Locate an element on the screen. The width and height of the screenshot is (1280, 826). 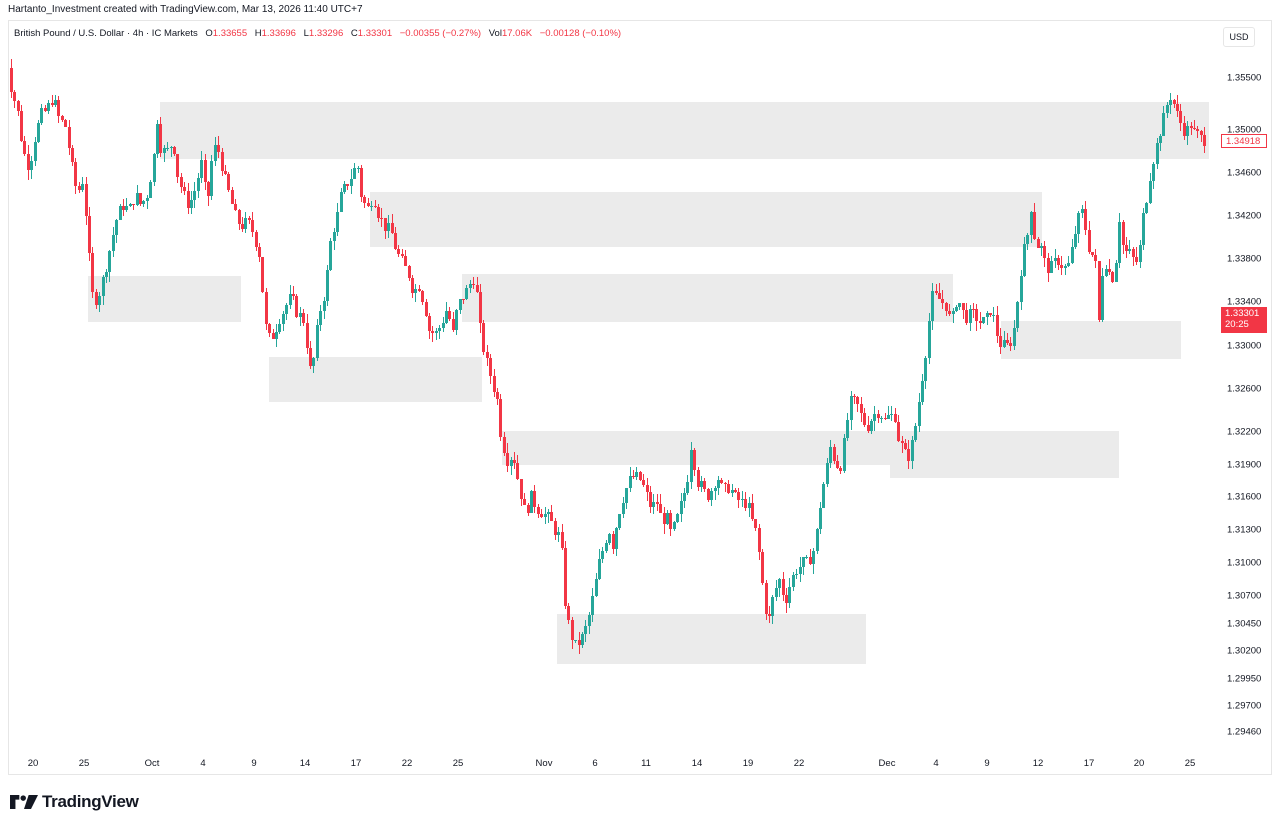
price-tick-label: 1.30450 is located at coordinates (1244, 624).